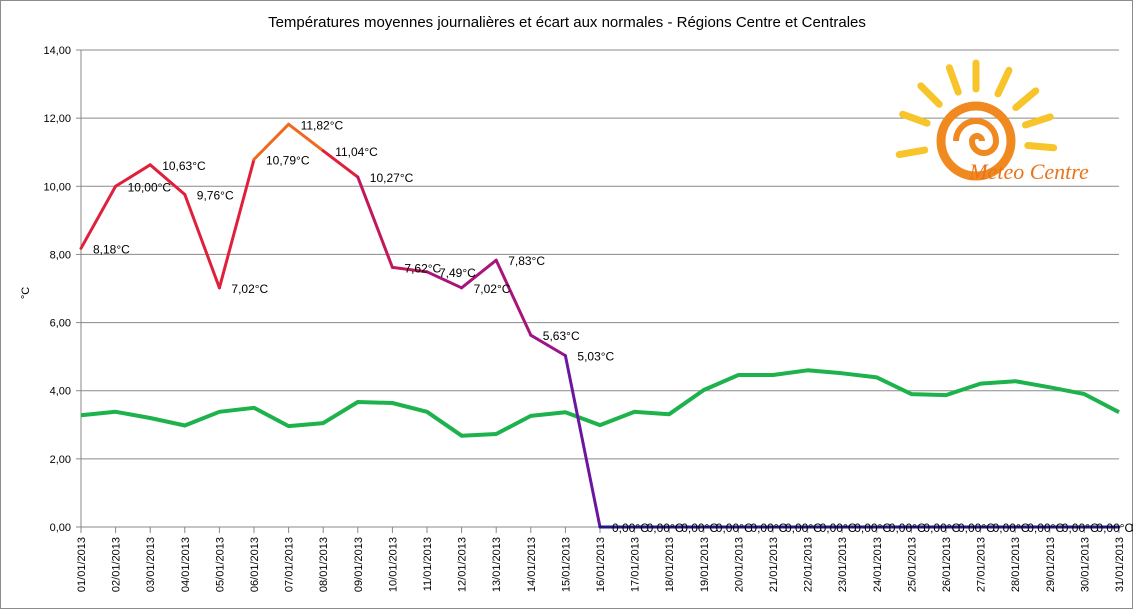 Image resolution: width=1133 pixels, height=610 pixels. What do you see at coordinates (290, 564) in the screenshot?
I see `x-tick-label: 07/01/2013` at bounding box center [290, 564].